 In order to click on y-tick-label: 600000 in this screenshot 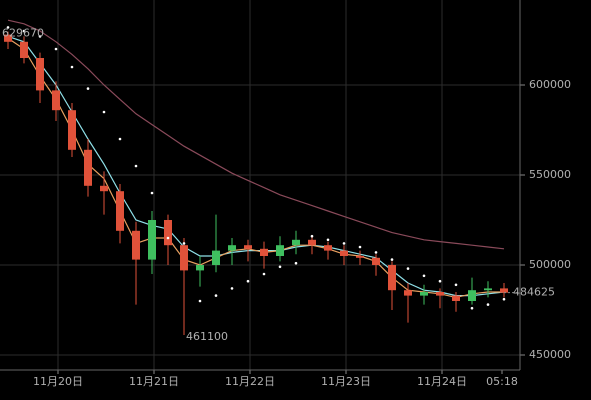, I will do `click(550, 84)`.